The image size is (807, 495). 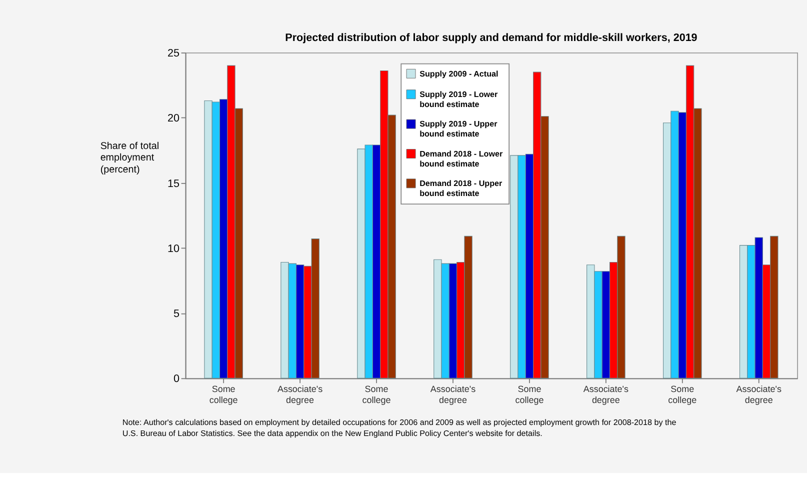 I want to click on legend-label: Demand 2018 - Upper bound estimate, so click(x=462, y=188).